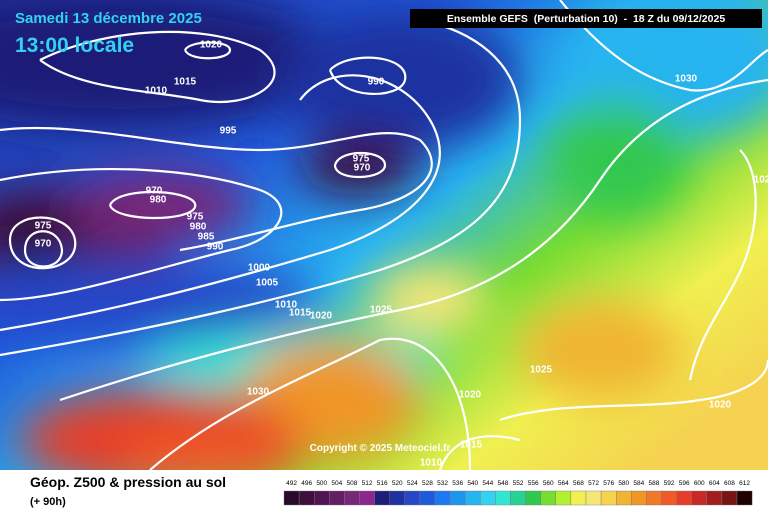 This screenshot has width=768, height=512. Describe the element at coordinates (563, 483) in the screenshot. I see `legend-level: 564` at that location.